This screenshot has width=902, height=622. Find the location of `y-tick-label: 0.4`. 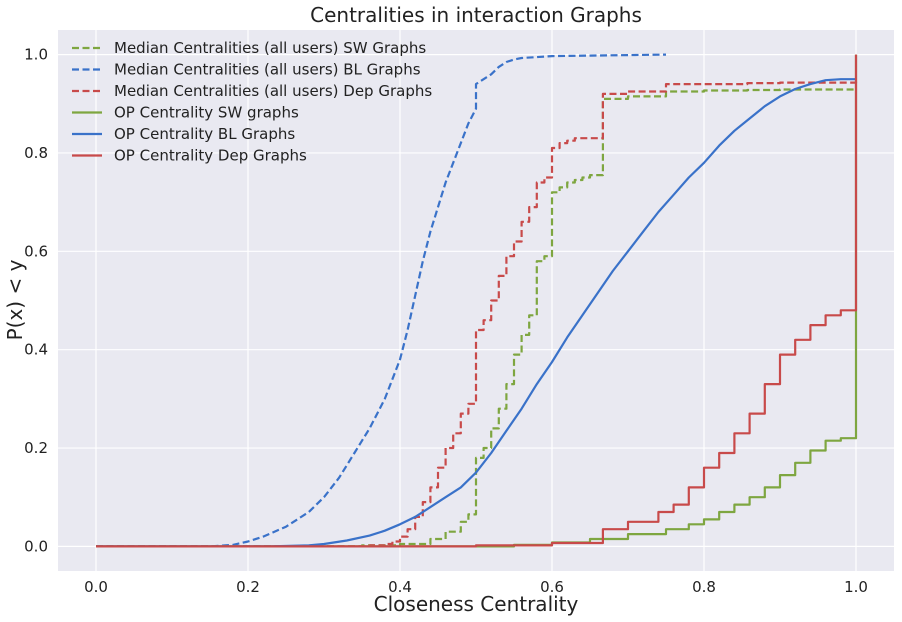

y-tick-label: 0.4 is located at coordinates (36, 350).